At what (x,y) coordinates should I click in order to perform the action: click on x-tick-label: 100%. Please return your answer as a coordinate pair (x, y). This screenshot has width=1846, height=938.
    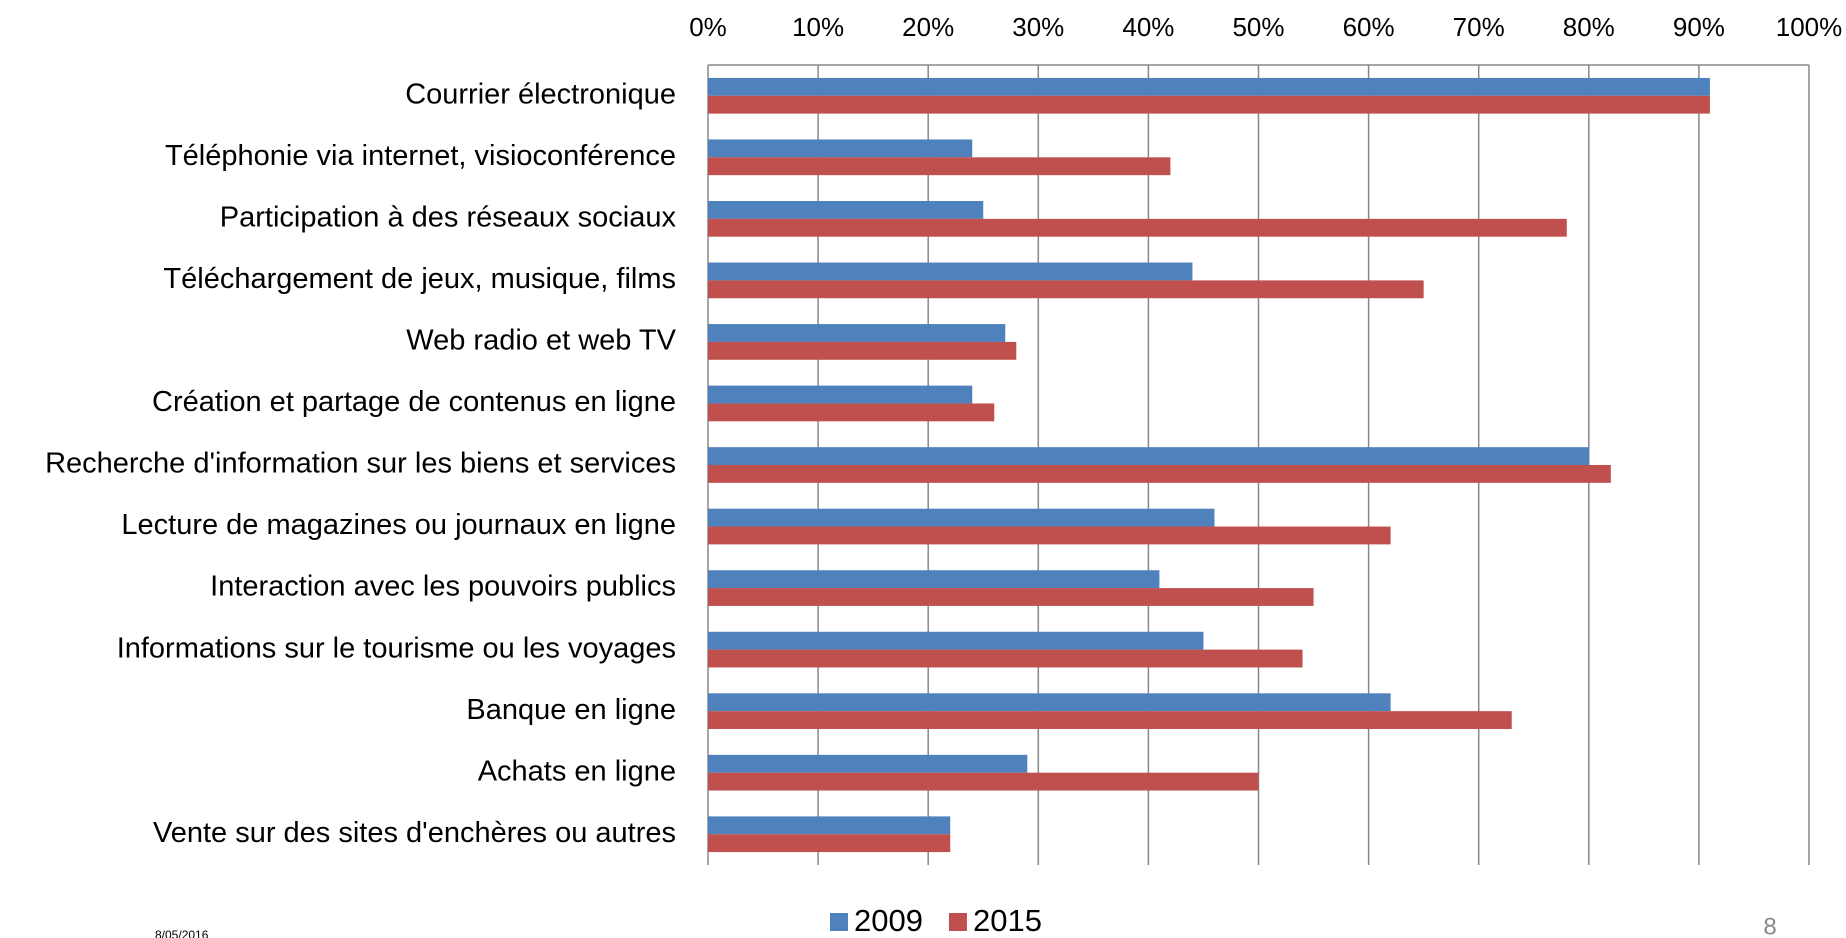
    Looking at the image, I should click on (1809, 27).